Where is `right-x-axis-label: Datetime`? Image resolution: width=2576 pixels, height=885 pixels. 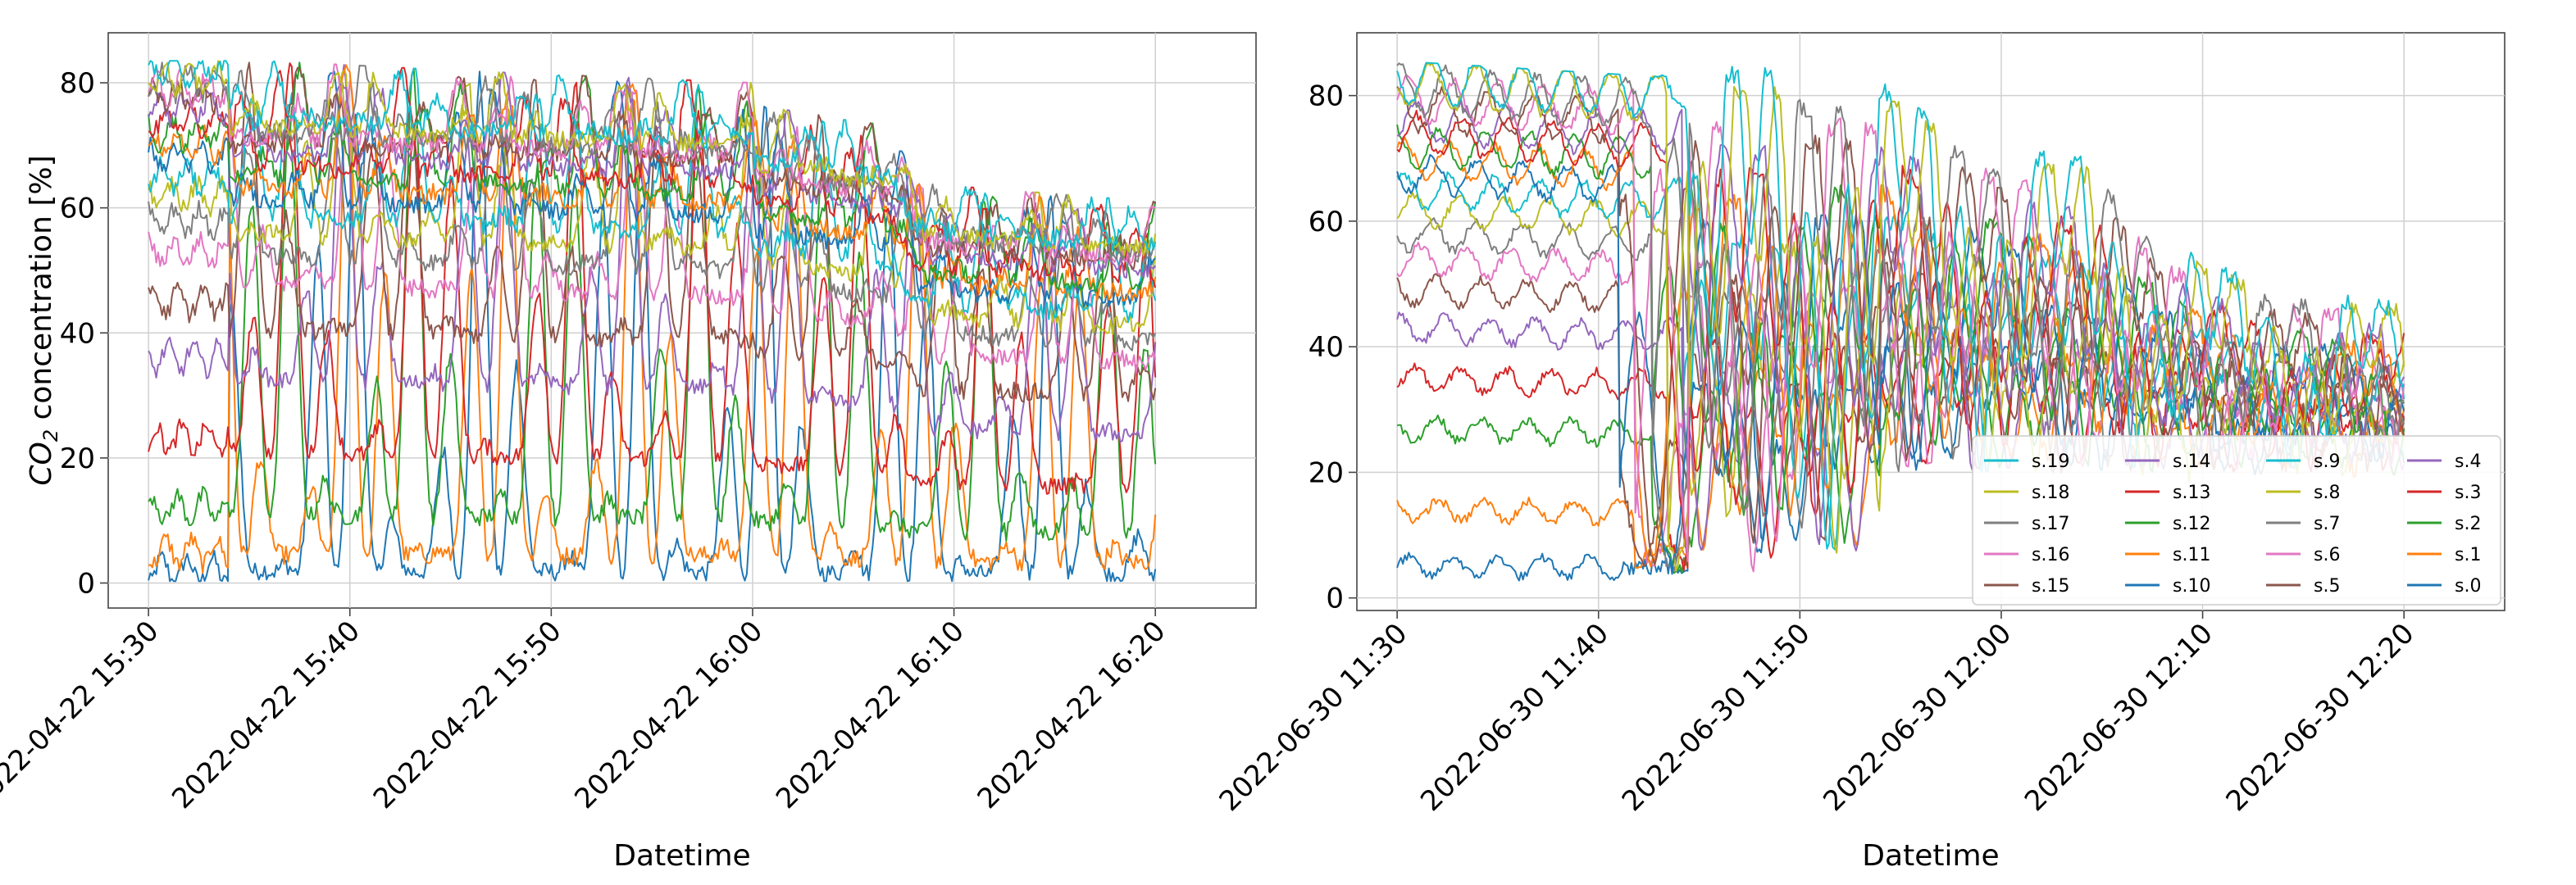
right-x-axis-label: Datetime is located at coordinates (1931, 856).